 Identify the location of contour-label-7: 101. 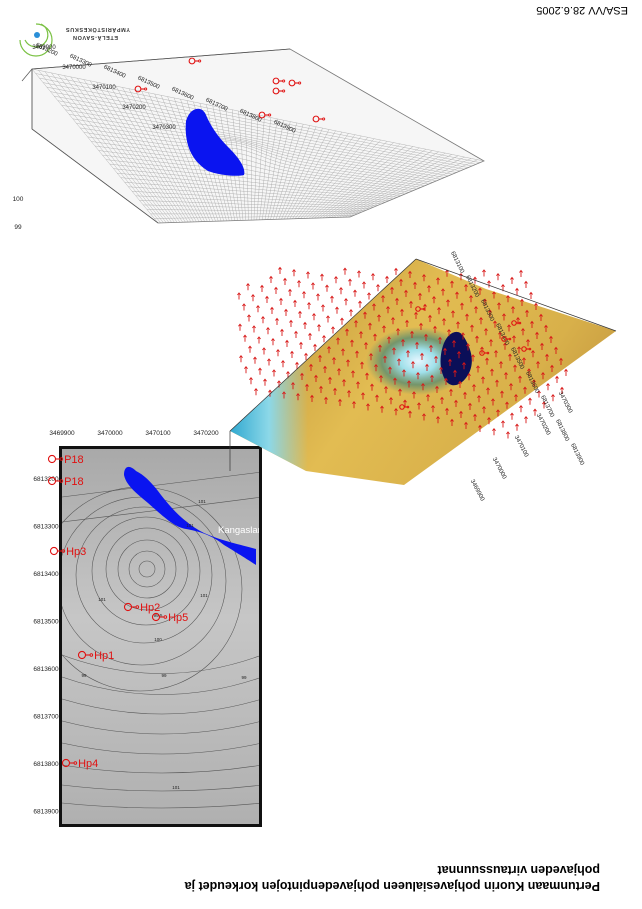
(190, 525).